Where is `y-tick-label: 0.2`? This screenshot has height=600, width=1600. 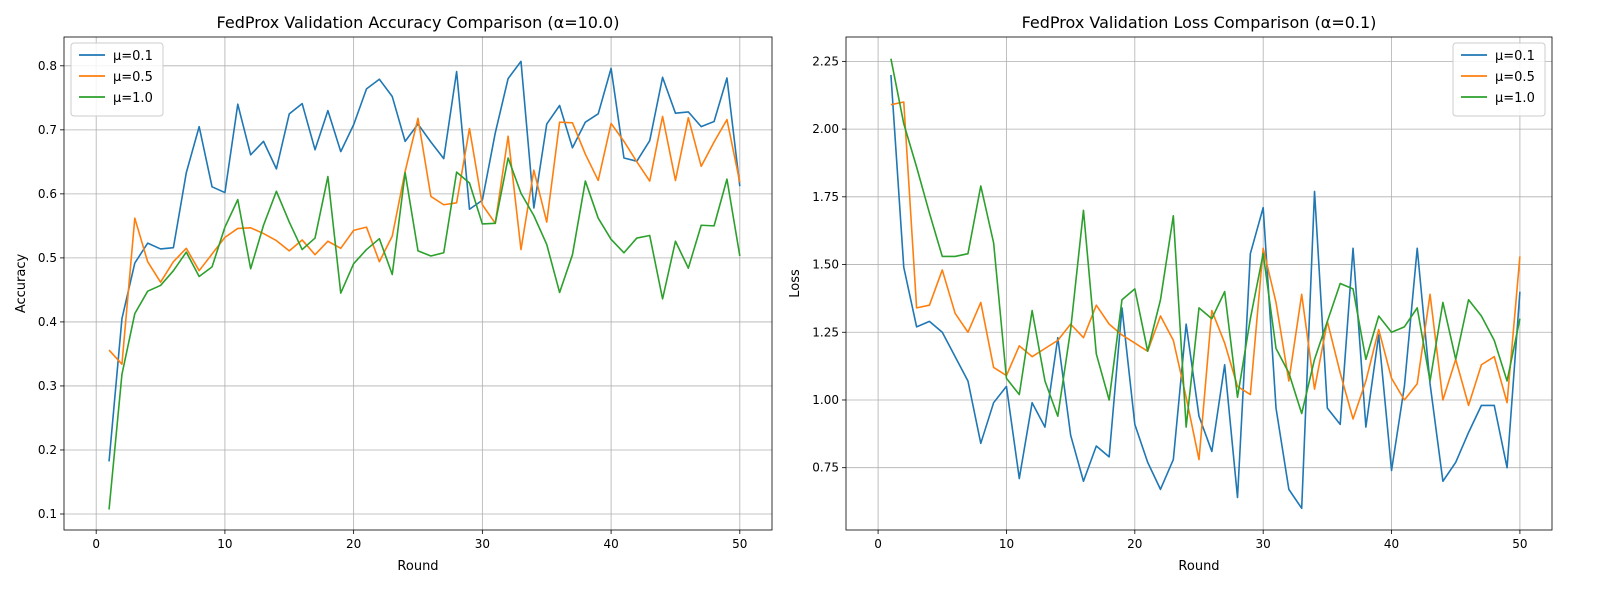 y-tick-label: 0.2 is located at coordinates (47, 450).